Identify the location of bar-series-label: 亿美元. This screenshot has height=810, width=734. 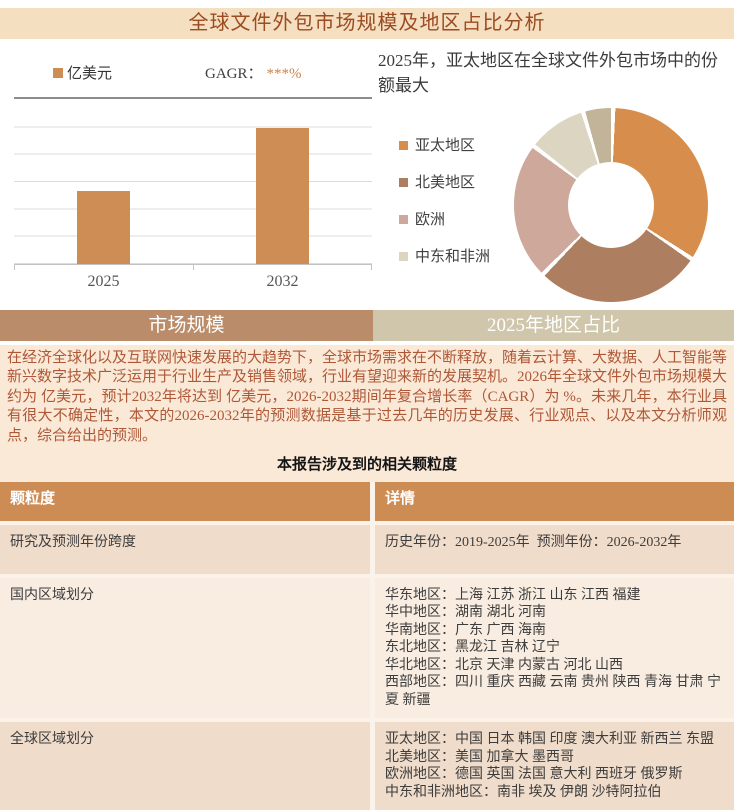
(90, 74).